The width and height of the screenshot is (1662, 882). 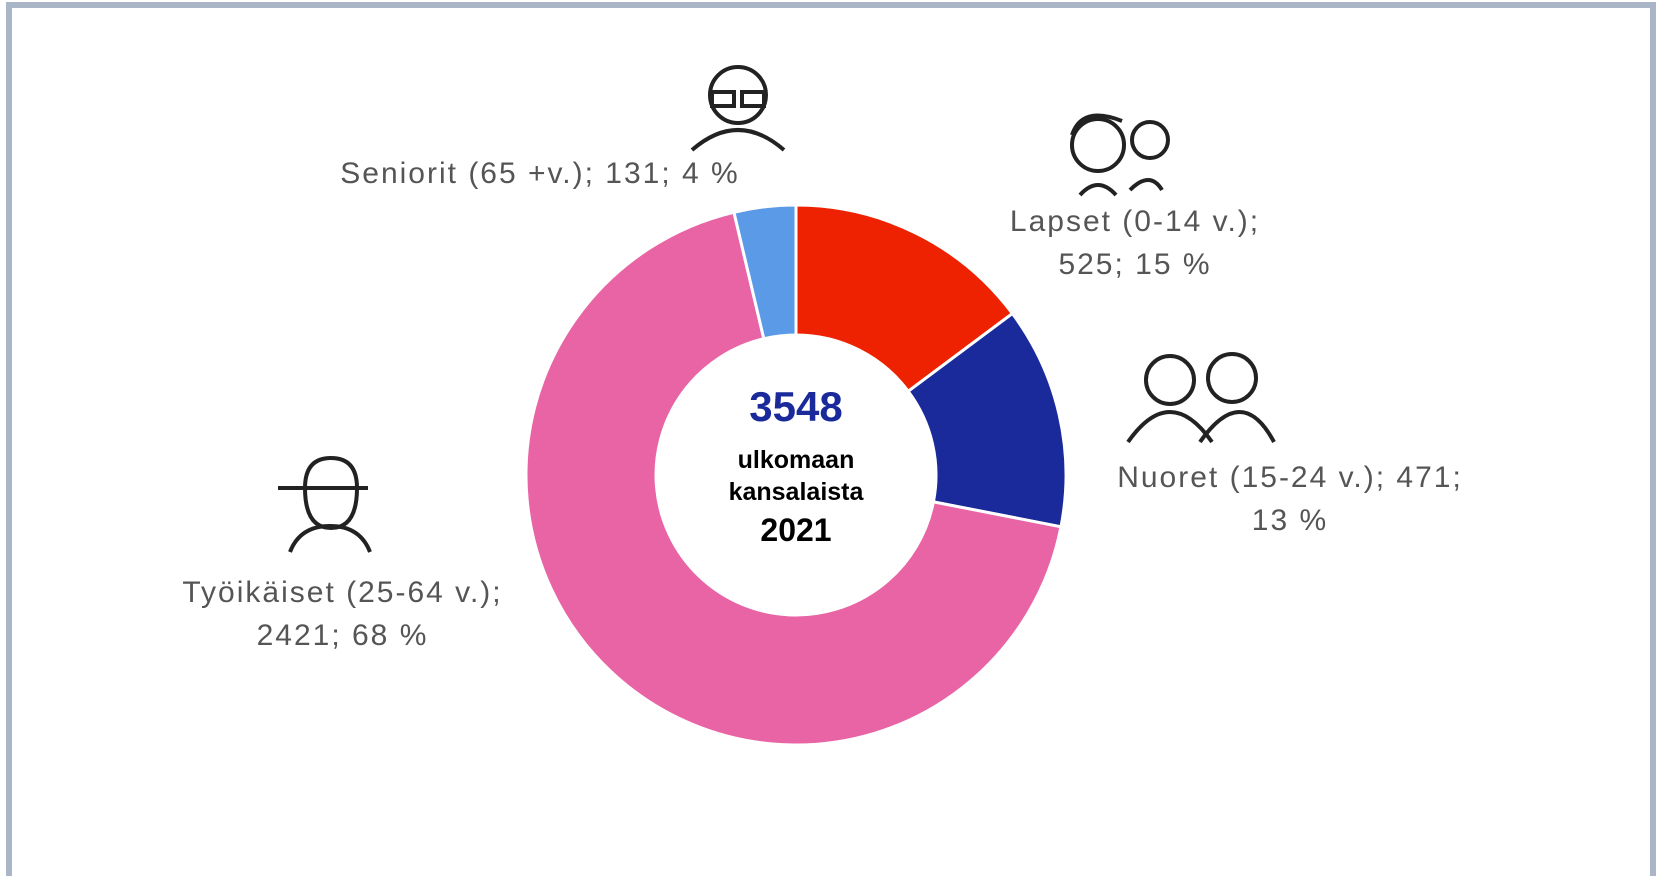 I want to click on icon-worker, so click(x=325, y=504).